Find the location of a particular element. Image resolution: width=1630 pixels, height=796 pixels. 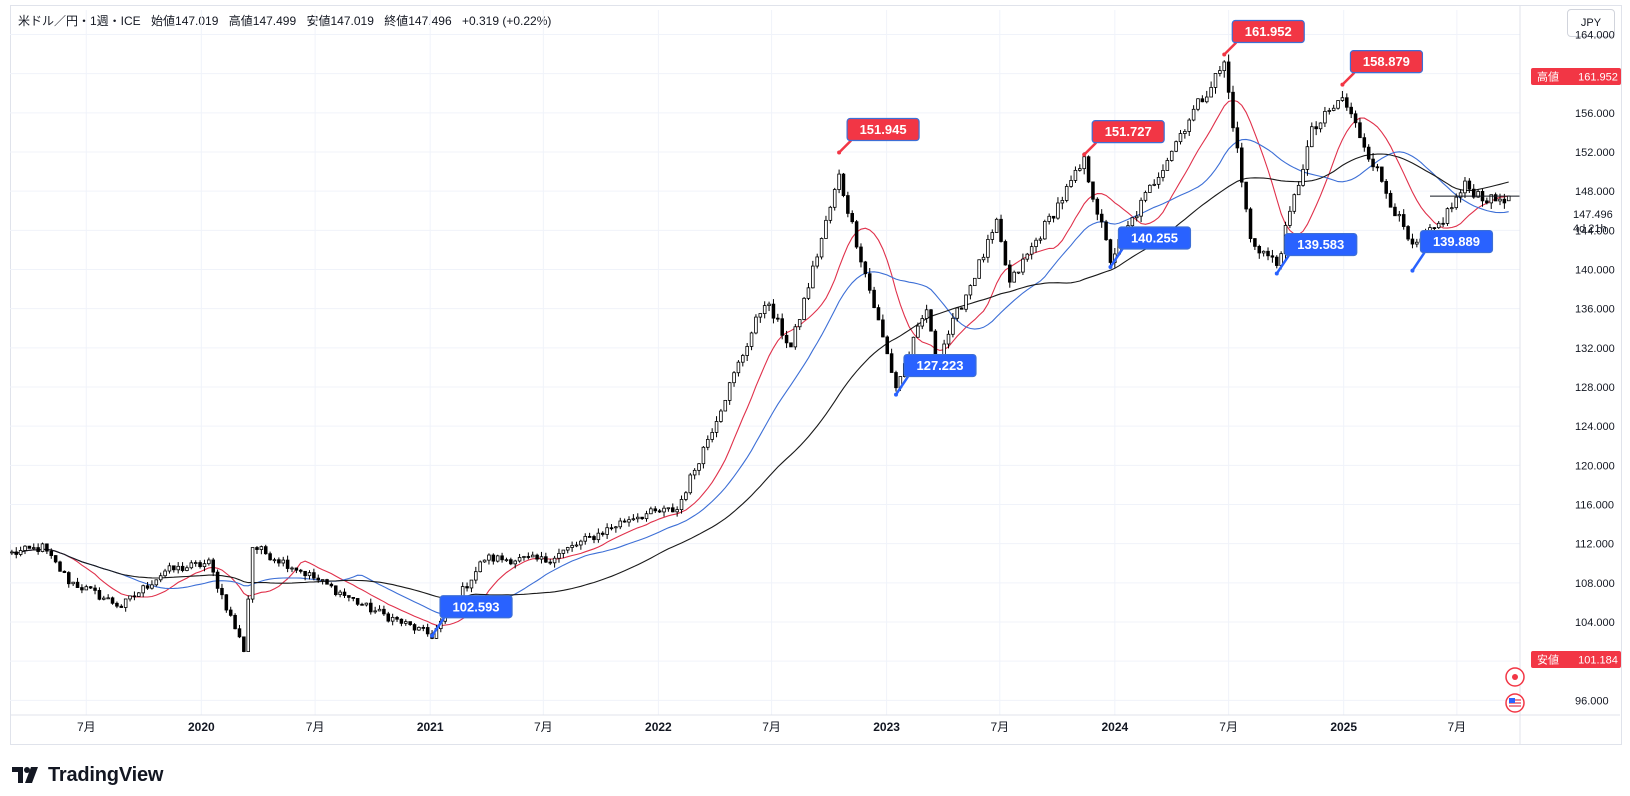

symbol-title: 米ドル／円・1週・ICE is located at coordinates (79, 21).